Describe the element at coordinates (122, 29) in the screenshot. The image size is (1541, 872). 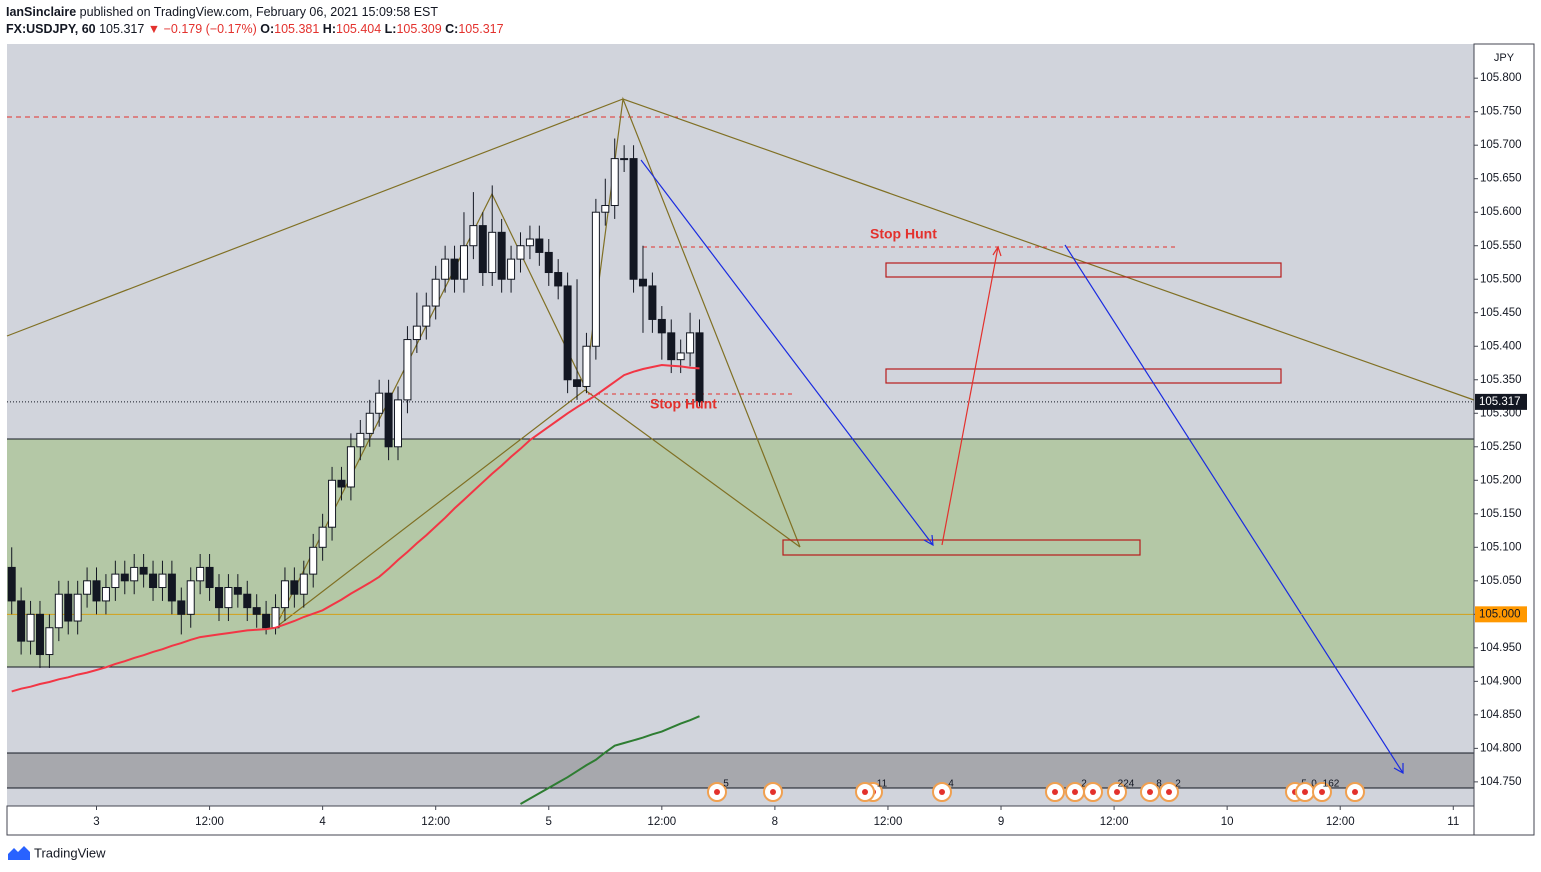
I see `last: 105.317` at that location.